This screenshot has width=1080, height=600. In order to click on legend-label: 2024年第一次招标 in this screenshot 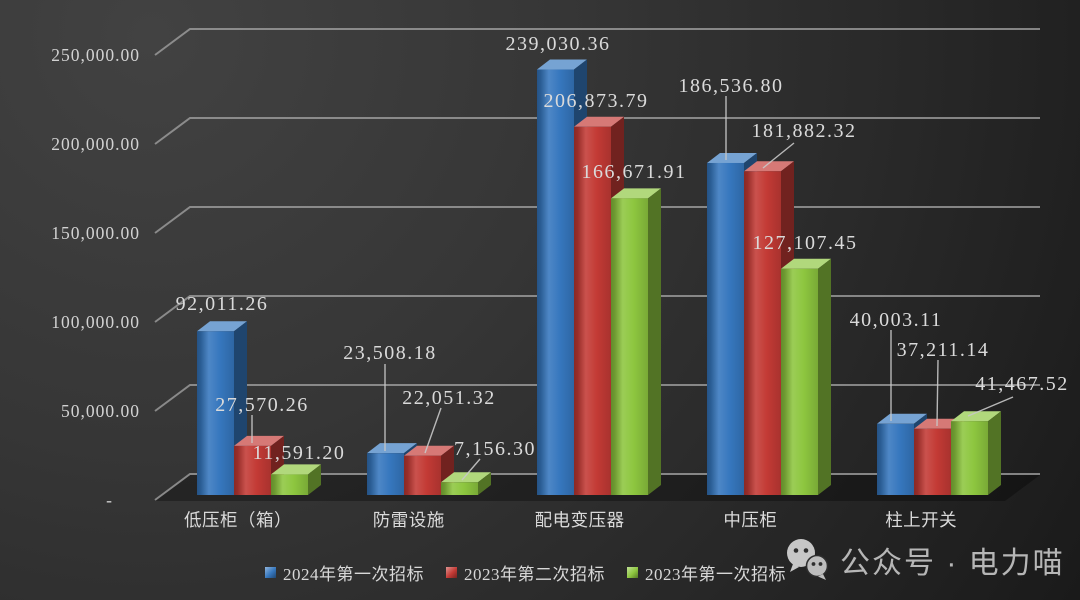, I will do `click(353, 574)`.